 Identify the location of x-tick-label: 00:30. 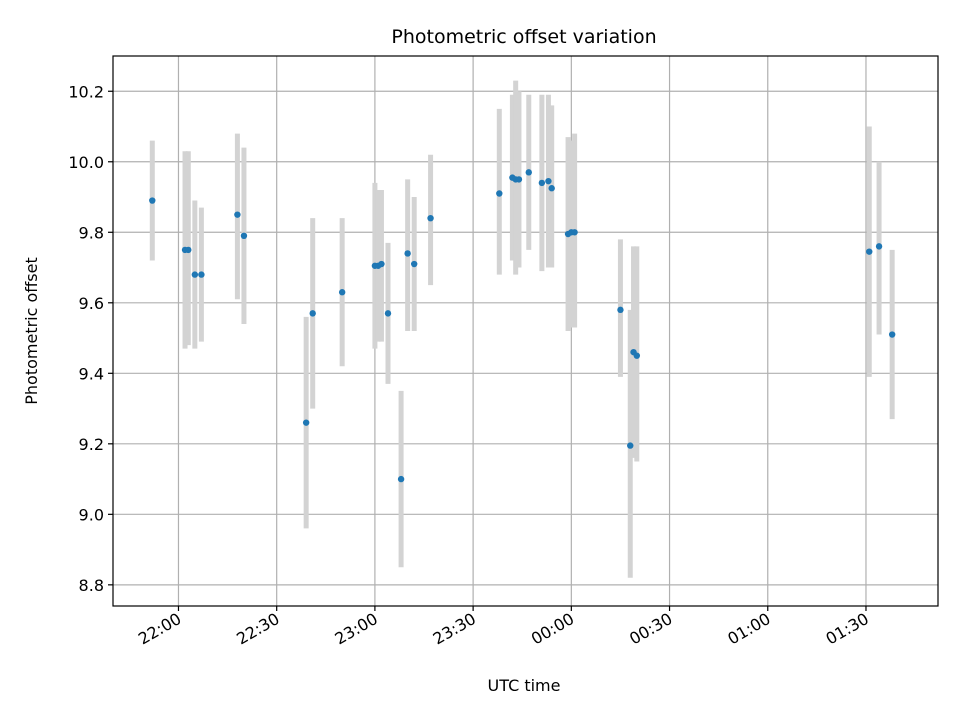
(650, 629).